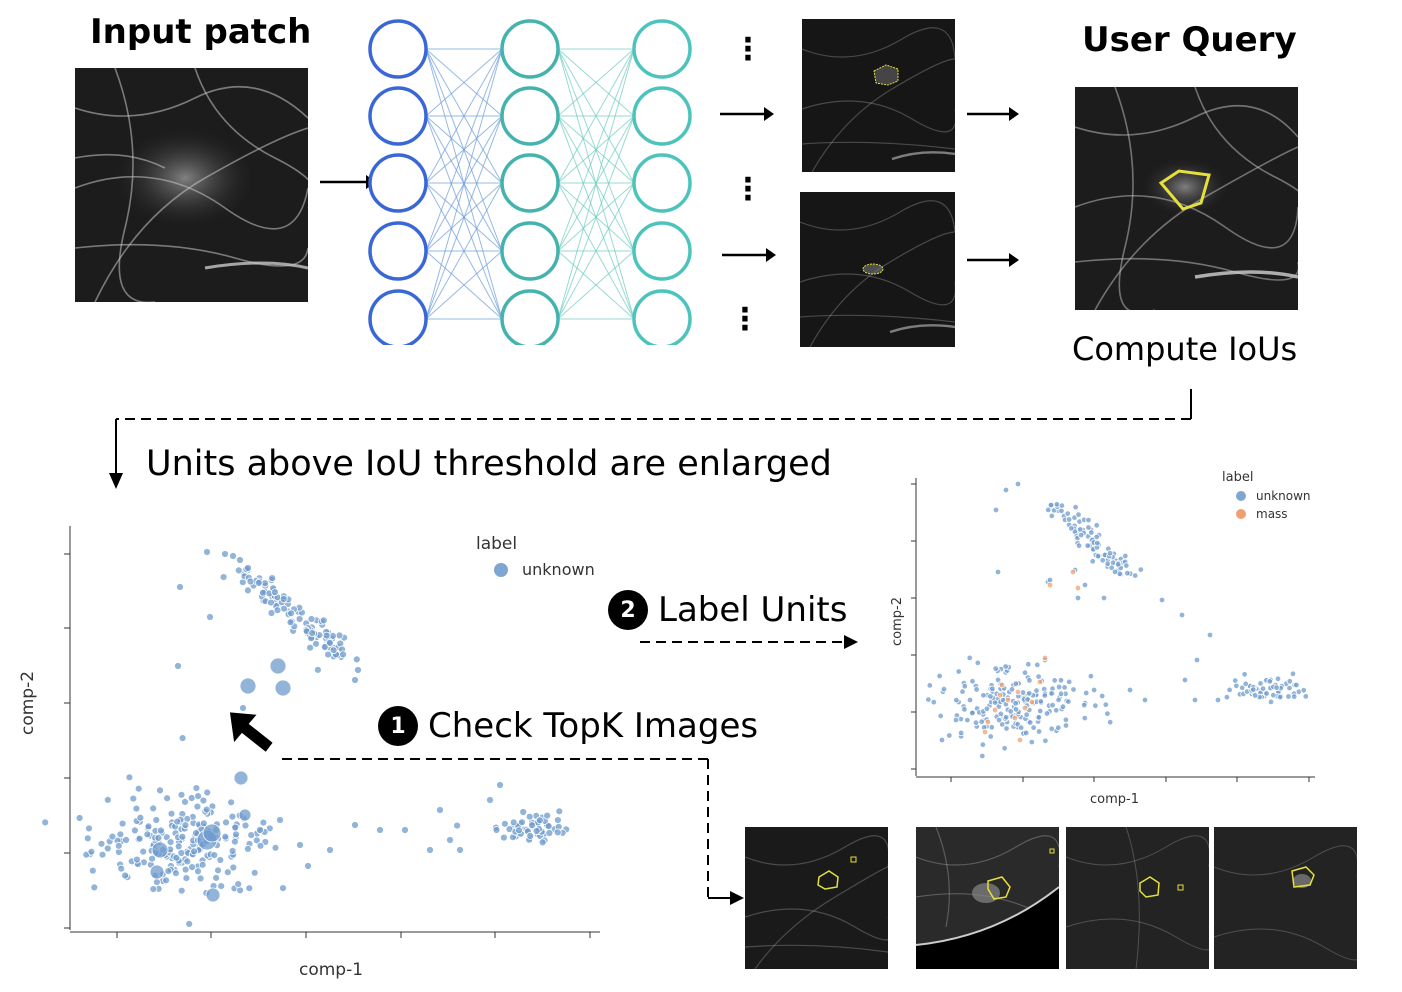 Image resolution: width=1402 pixels, height=992 pixels. I want to click on user-query-image, so click(1186, 198).